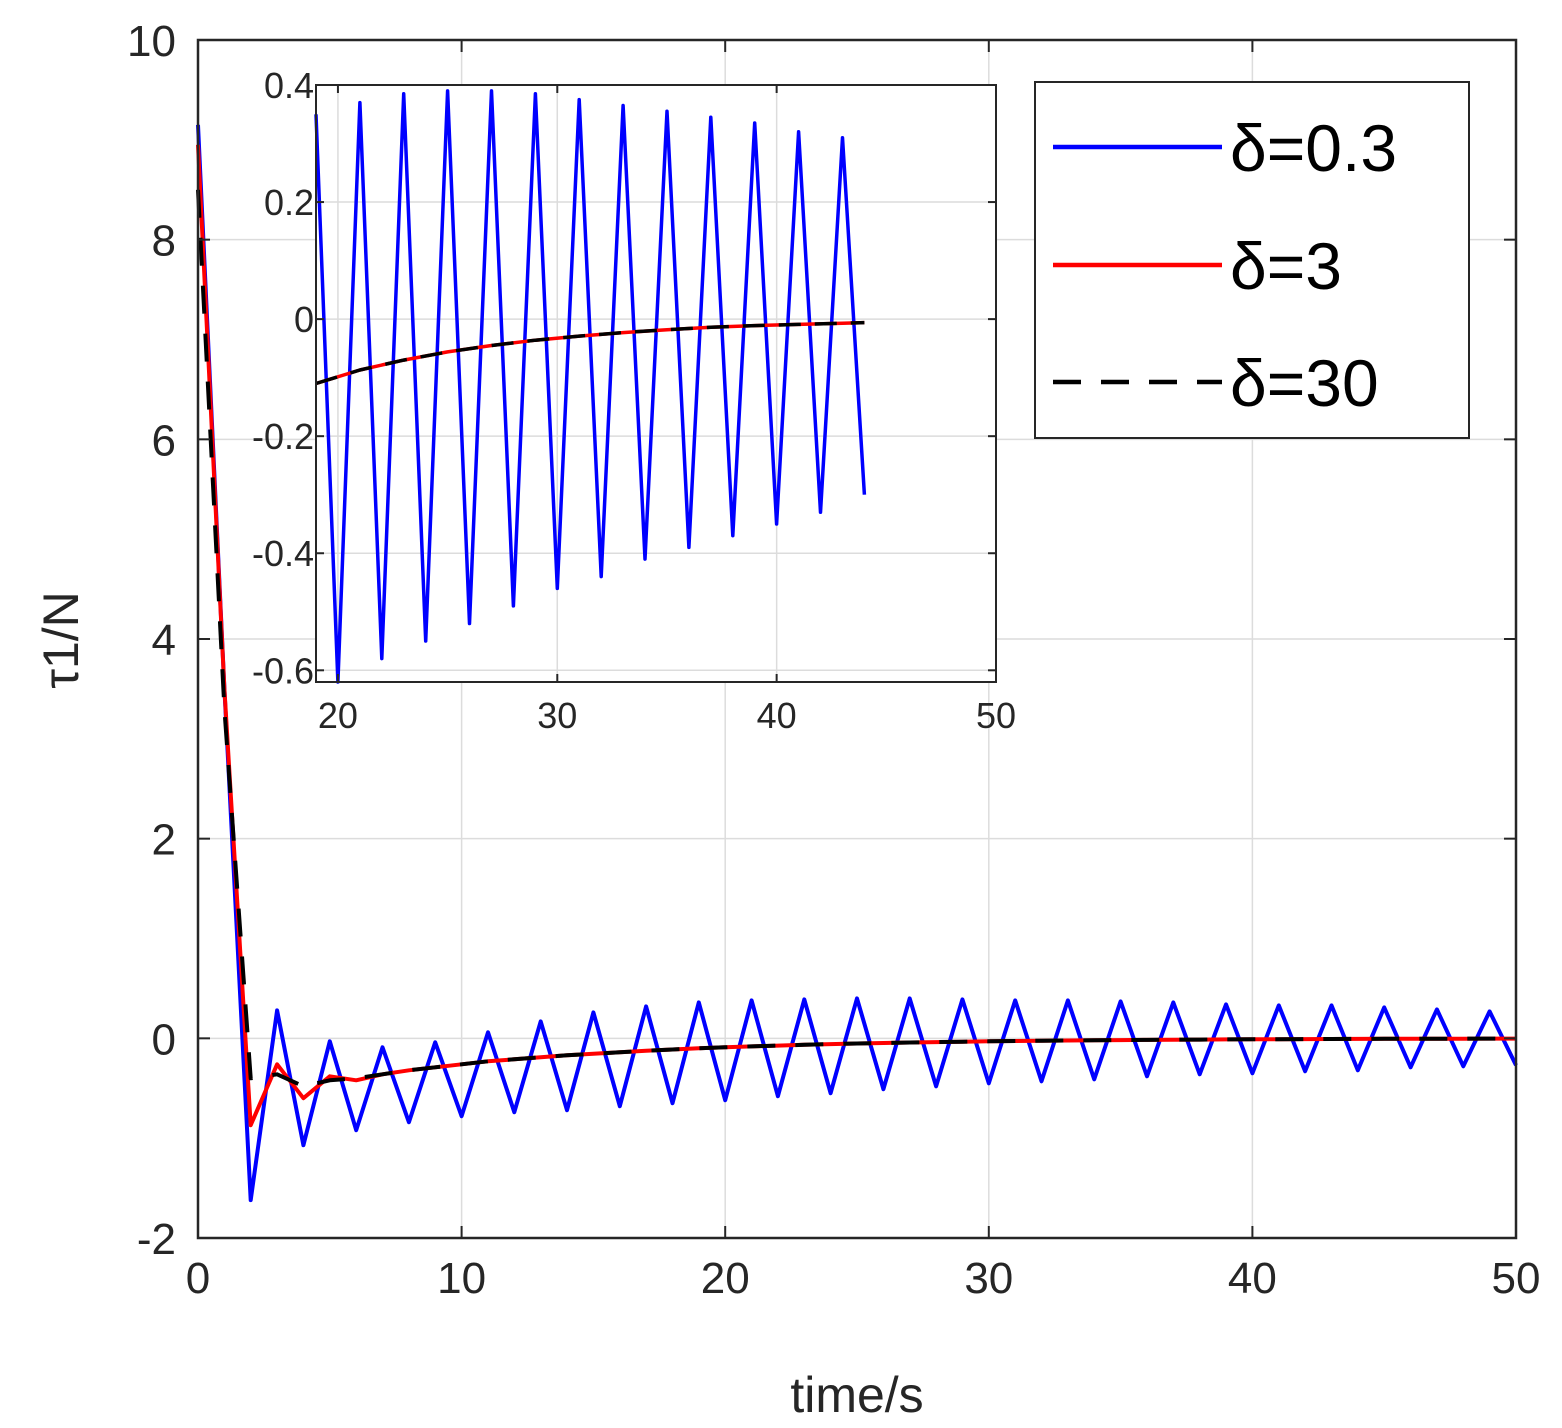  Describe the element at coordinates (61, 640) in the screenshot. I see `y-axis-label: τ1/N` at that location.